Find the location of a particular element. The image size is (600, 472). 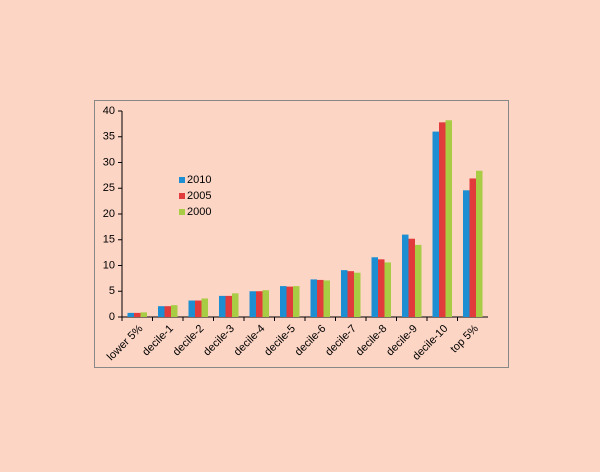

x-tick-label: decile-5 is located at coordinates (280, 341).